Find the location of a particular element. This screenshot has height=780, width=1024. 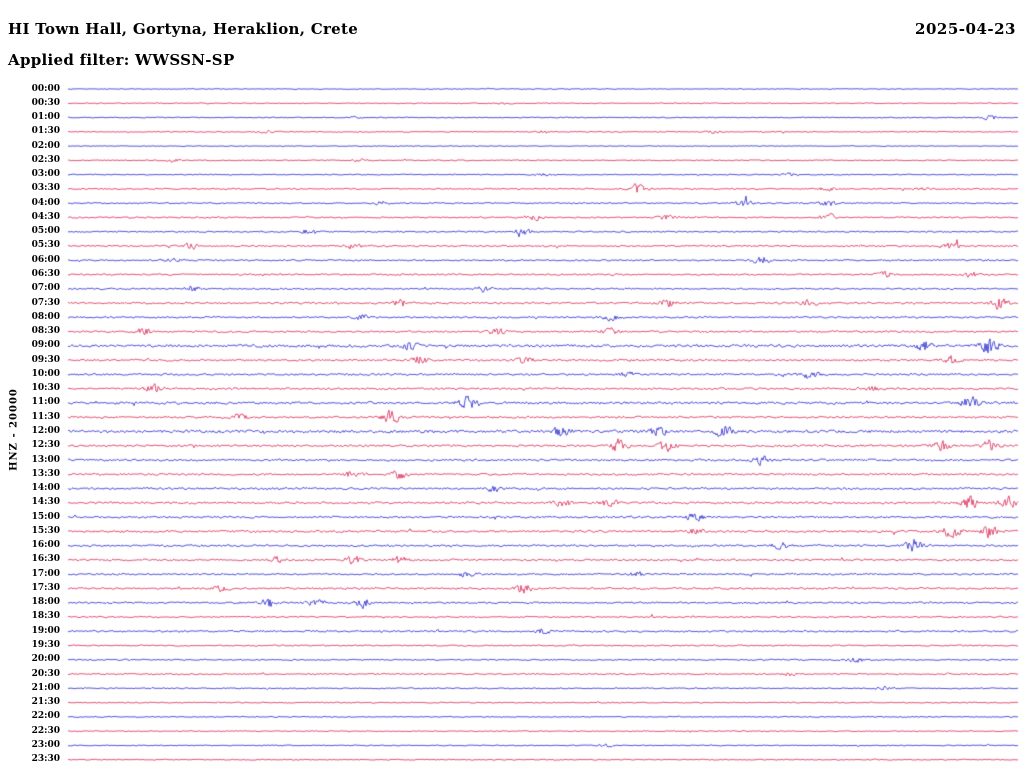

time-label: 03:30 is located at coordinates (45, 188).